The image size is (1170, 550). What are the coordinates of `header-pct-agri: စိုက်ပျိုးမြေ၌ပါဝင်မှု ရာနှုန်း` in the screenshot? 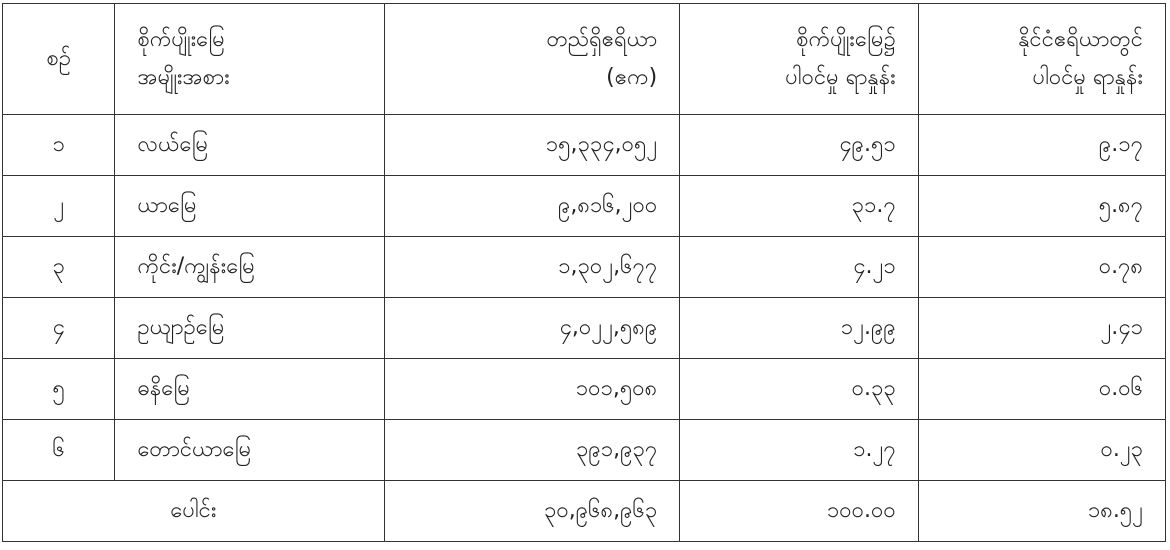 It's located at (799, 59).